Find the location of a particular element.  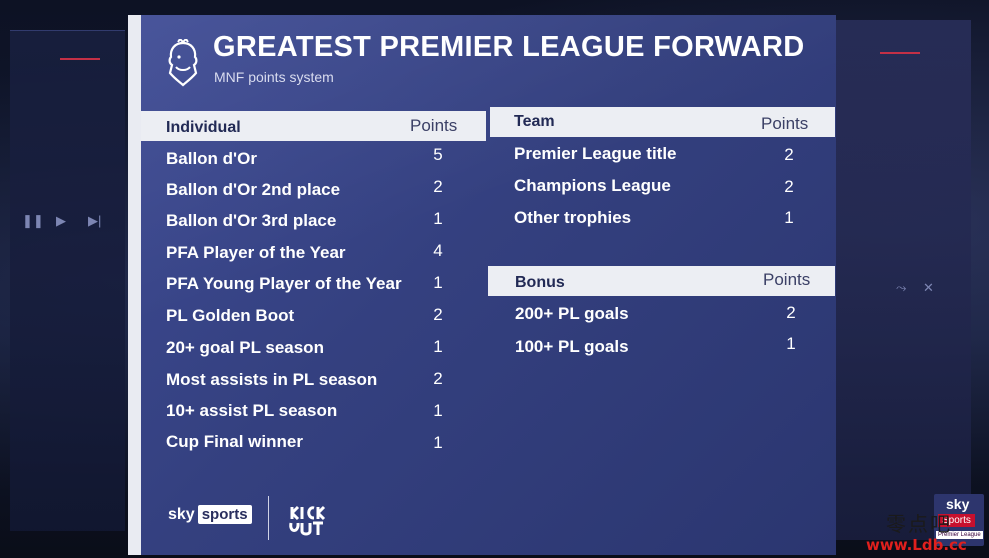

board-edge-stripe is located at coordinates (134, 285).